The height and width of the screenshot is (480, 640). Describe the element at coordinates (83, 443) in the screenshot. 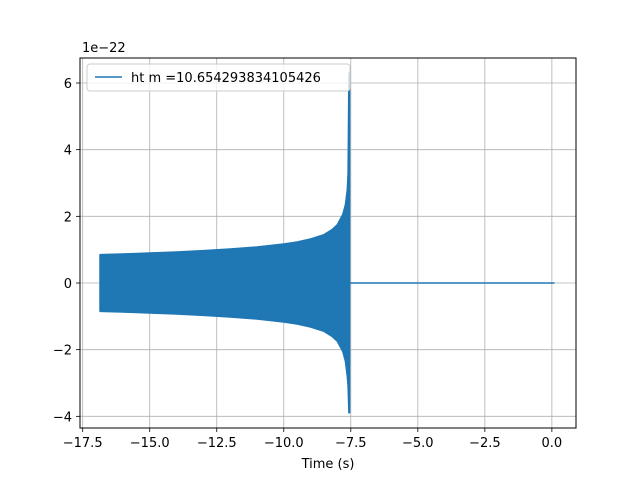

I see `x-tick-label: −17.5` at that location.